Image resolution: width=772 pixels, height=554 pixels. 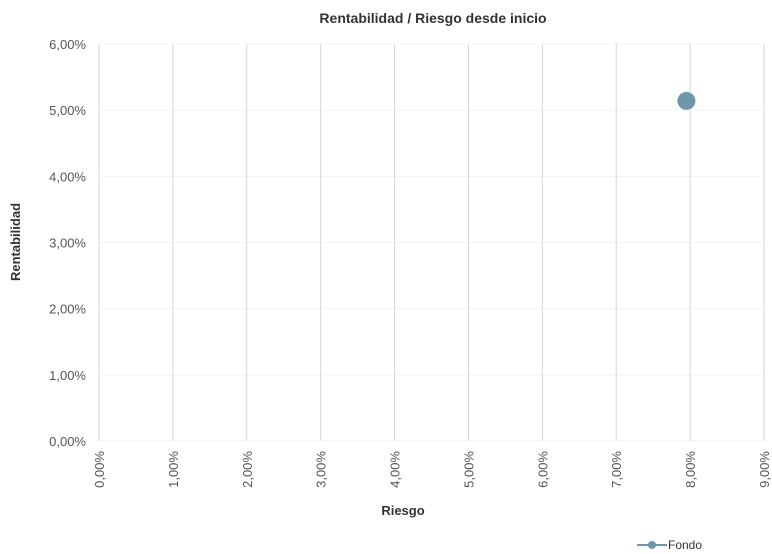 What do you see at coordinates (67, 110) in the screenshot?
I see `y-tick-label: 5,00%` at bounding box center [67, 110].